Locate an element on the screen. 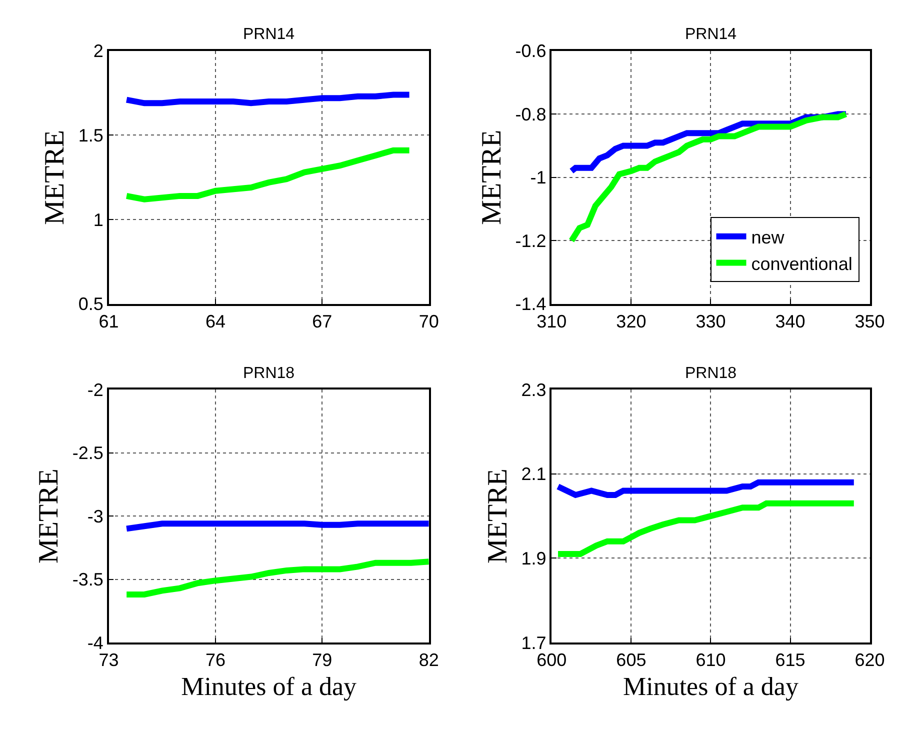 This screenshot has height=746, width=908. legend-label: conventional is located at coordinates (801, 264).